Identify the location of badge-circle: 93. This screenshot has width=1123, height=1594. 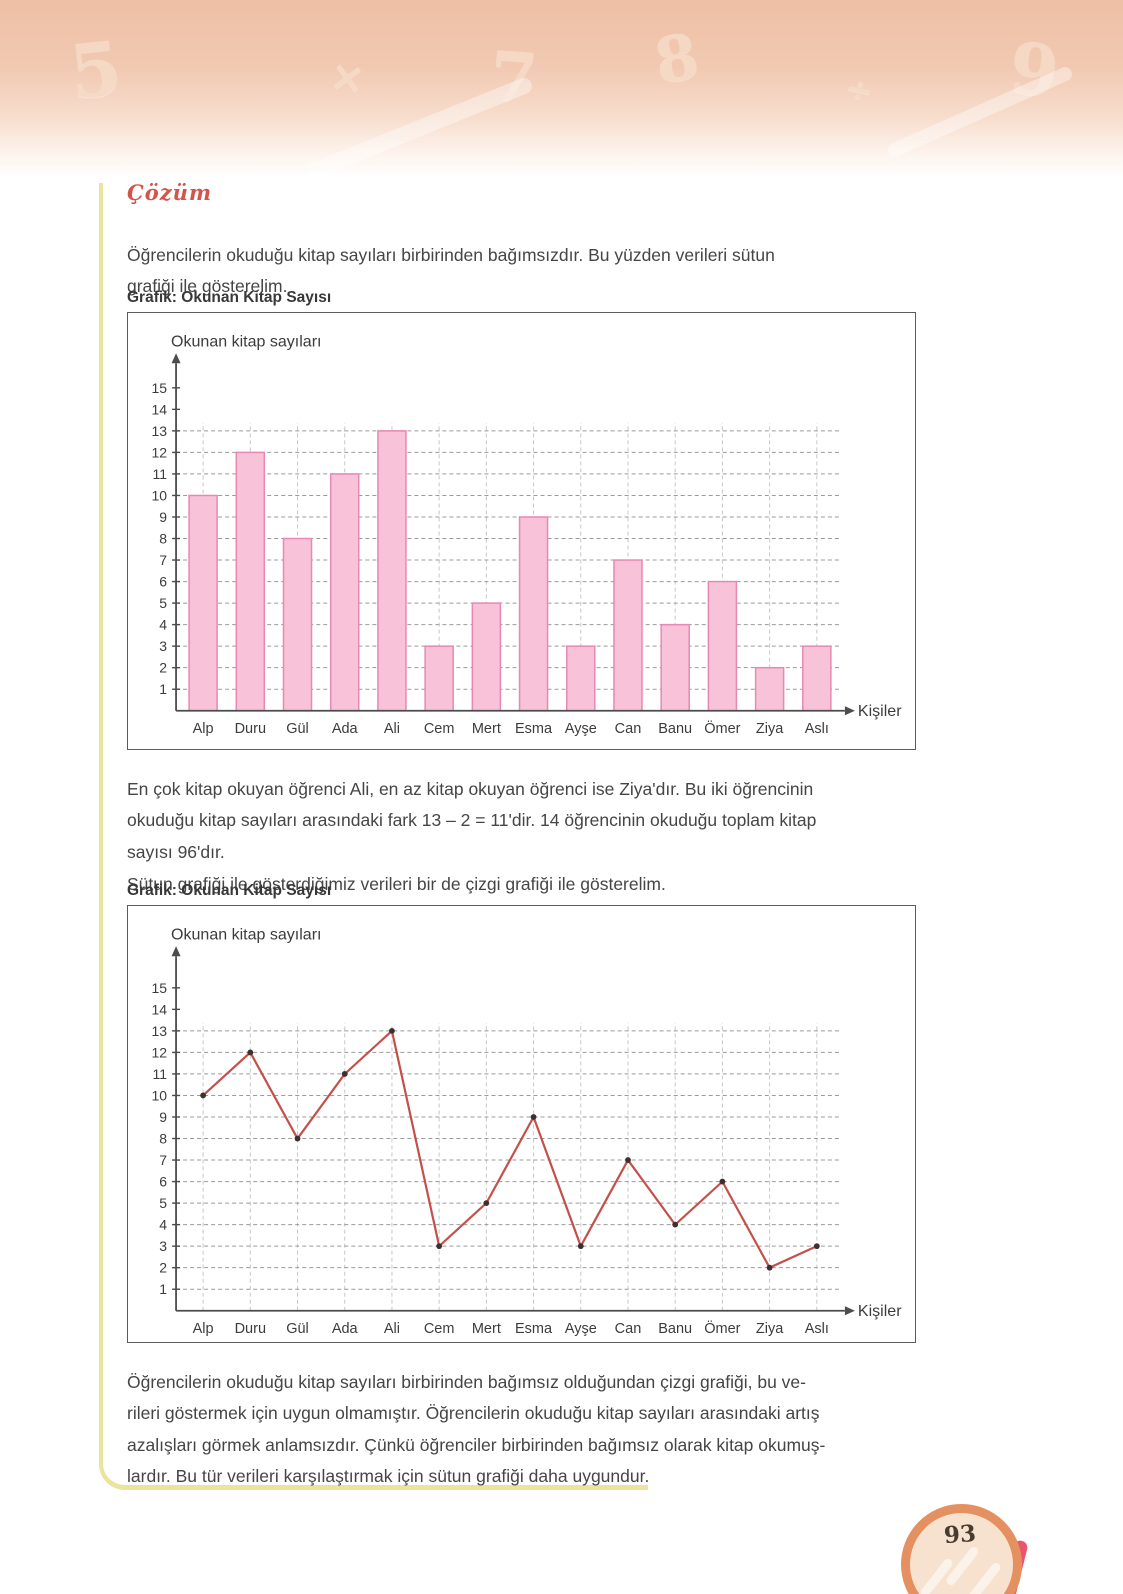
(961, 1549).